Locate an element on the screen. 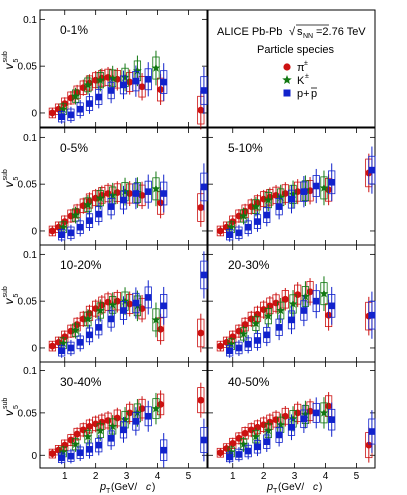 The height and width of the screenshot is (495, 407). legend-marker-proton is located at coordinates (287, 93).